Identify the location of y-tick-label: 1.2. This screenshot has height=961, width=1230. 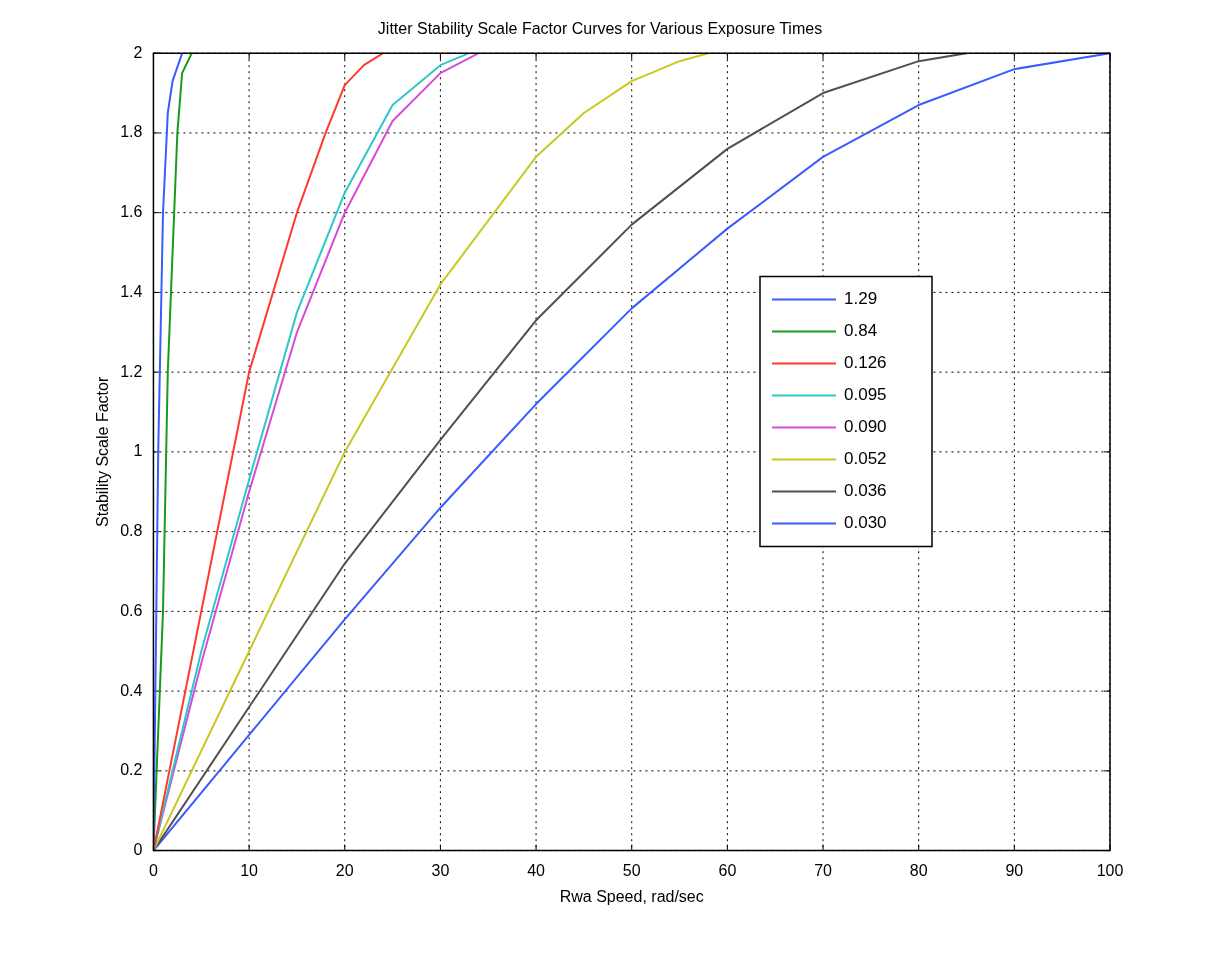
(131, 371).